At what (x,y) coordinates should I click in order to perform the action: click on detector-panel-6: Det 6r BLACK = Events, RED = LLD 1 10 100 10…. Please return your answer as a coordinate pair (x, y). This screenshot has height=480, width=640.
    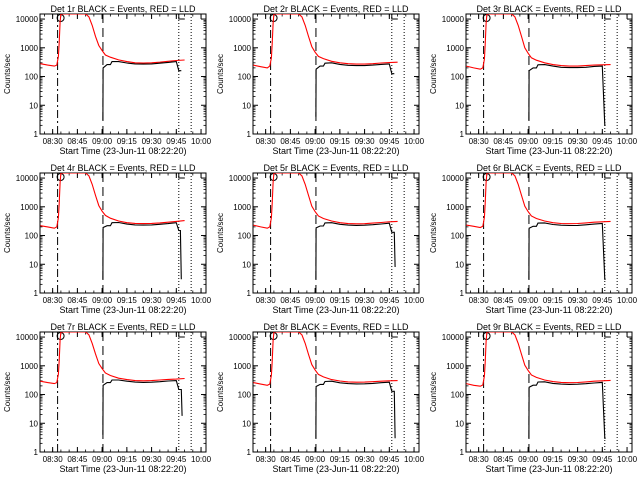
    Looking at the image, I should click on (533, 239).